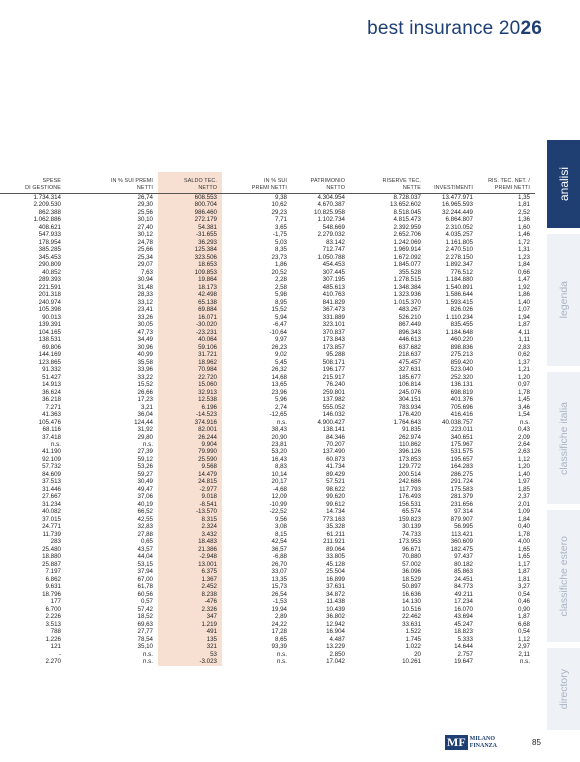 This screenshot has width=580, height=762. Describe the element at coordinates (523, 437) in the screenshot. I see `table-cell: 2,09` at that location.